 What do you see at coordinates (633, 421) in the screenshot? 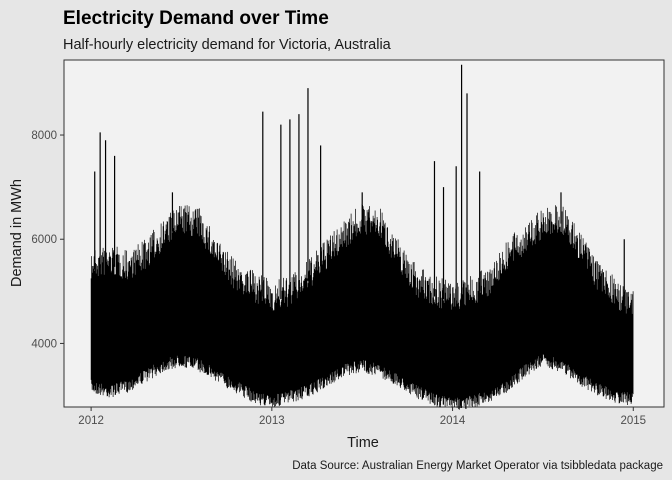
I see `x-tick-label: 2015` at bounding box center [633, 421].